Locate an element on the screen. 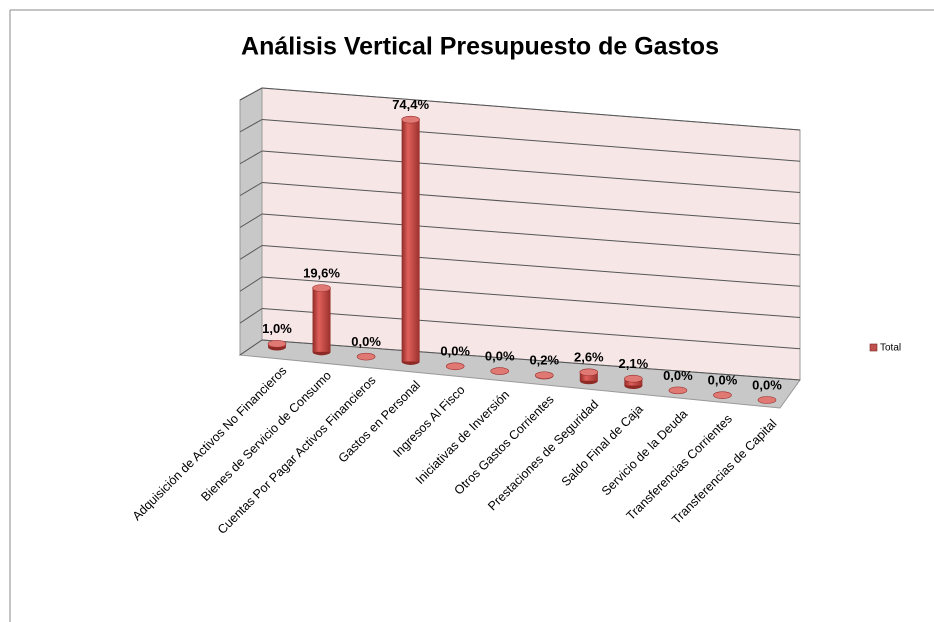 The image size is (934, 622). data-label: 2,1% is located at coordinates (634, 363).